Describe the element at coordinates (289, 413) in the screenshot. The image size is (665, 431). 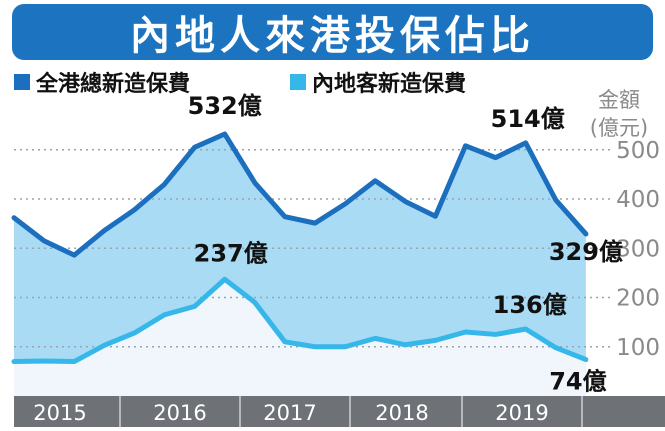
I see `xtick-label-2017: 2017` at that location.